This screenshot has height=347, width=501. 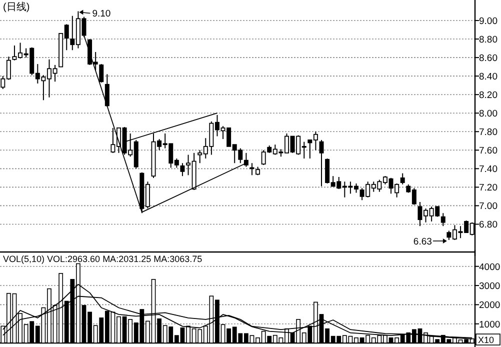 I want to click on y-tick-label: 4000, so click(x=489, y=267).